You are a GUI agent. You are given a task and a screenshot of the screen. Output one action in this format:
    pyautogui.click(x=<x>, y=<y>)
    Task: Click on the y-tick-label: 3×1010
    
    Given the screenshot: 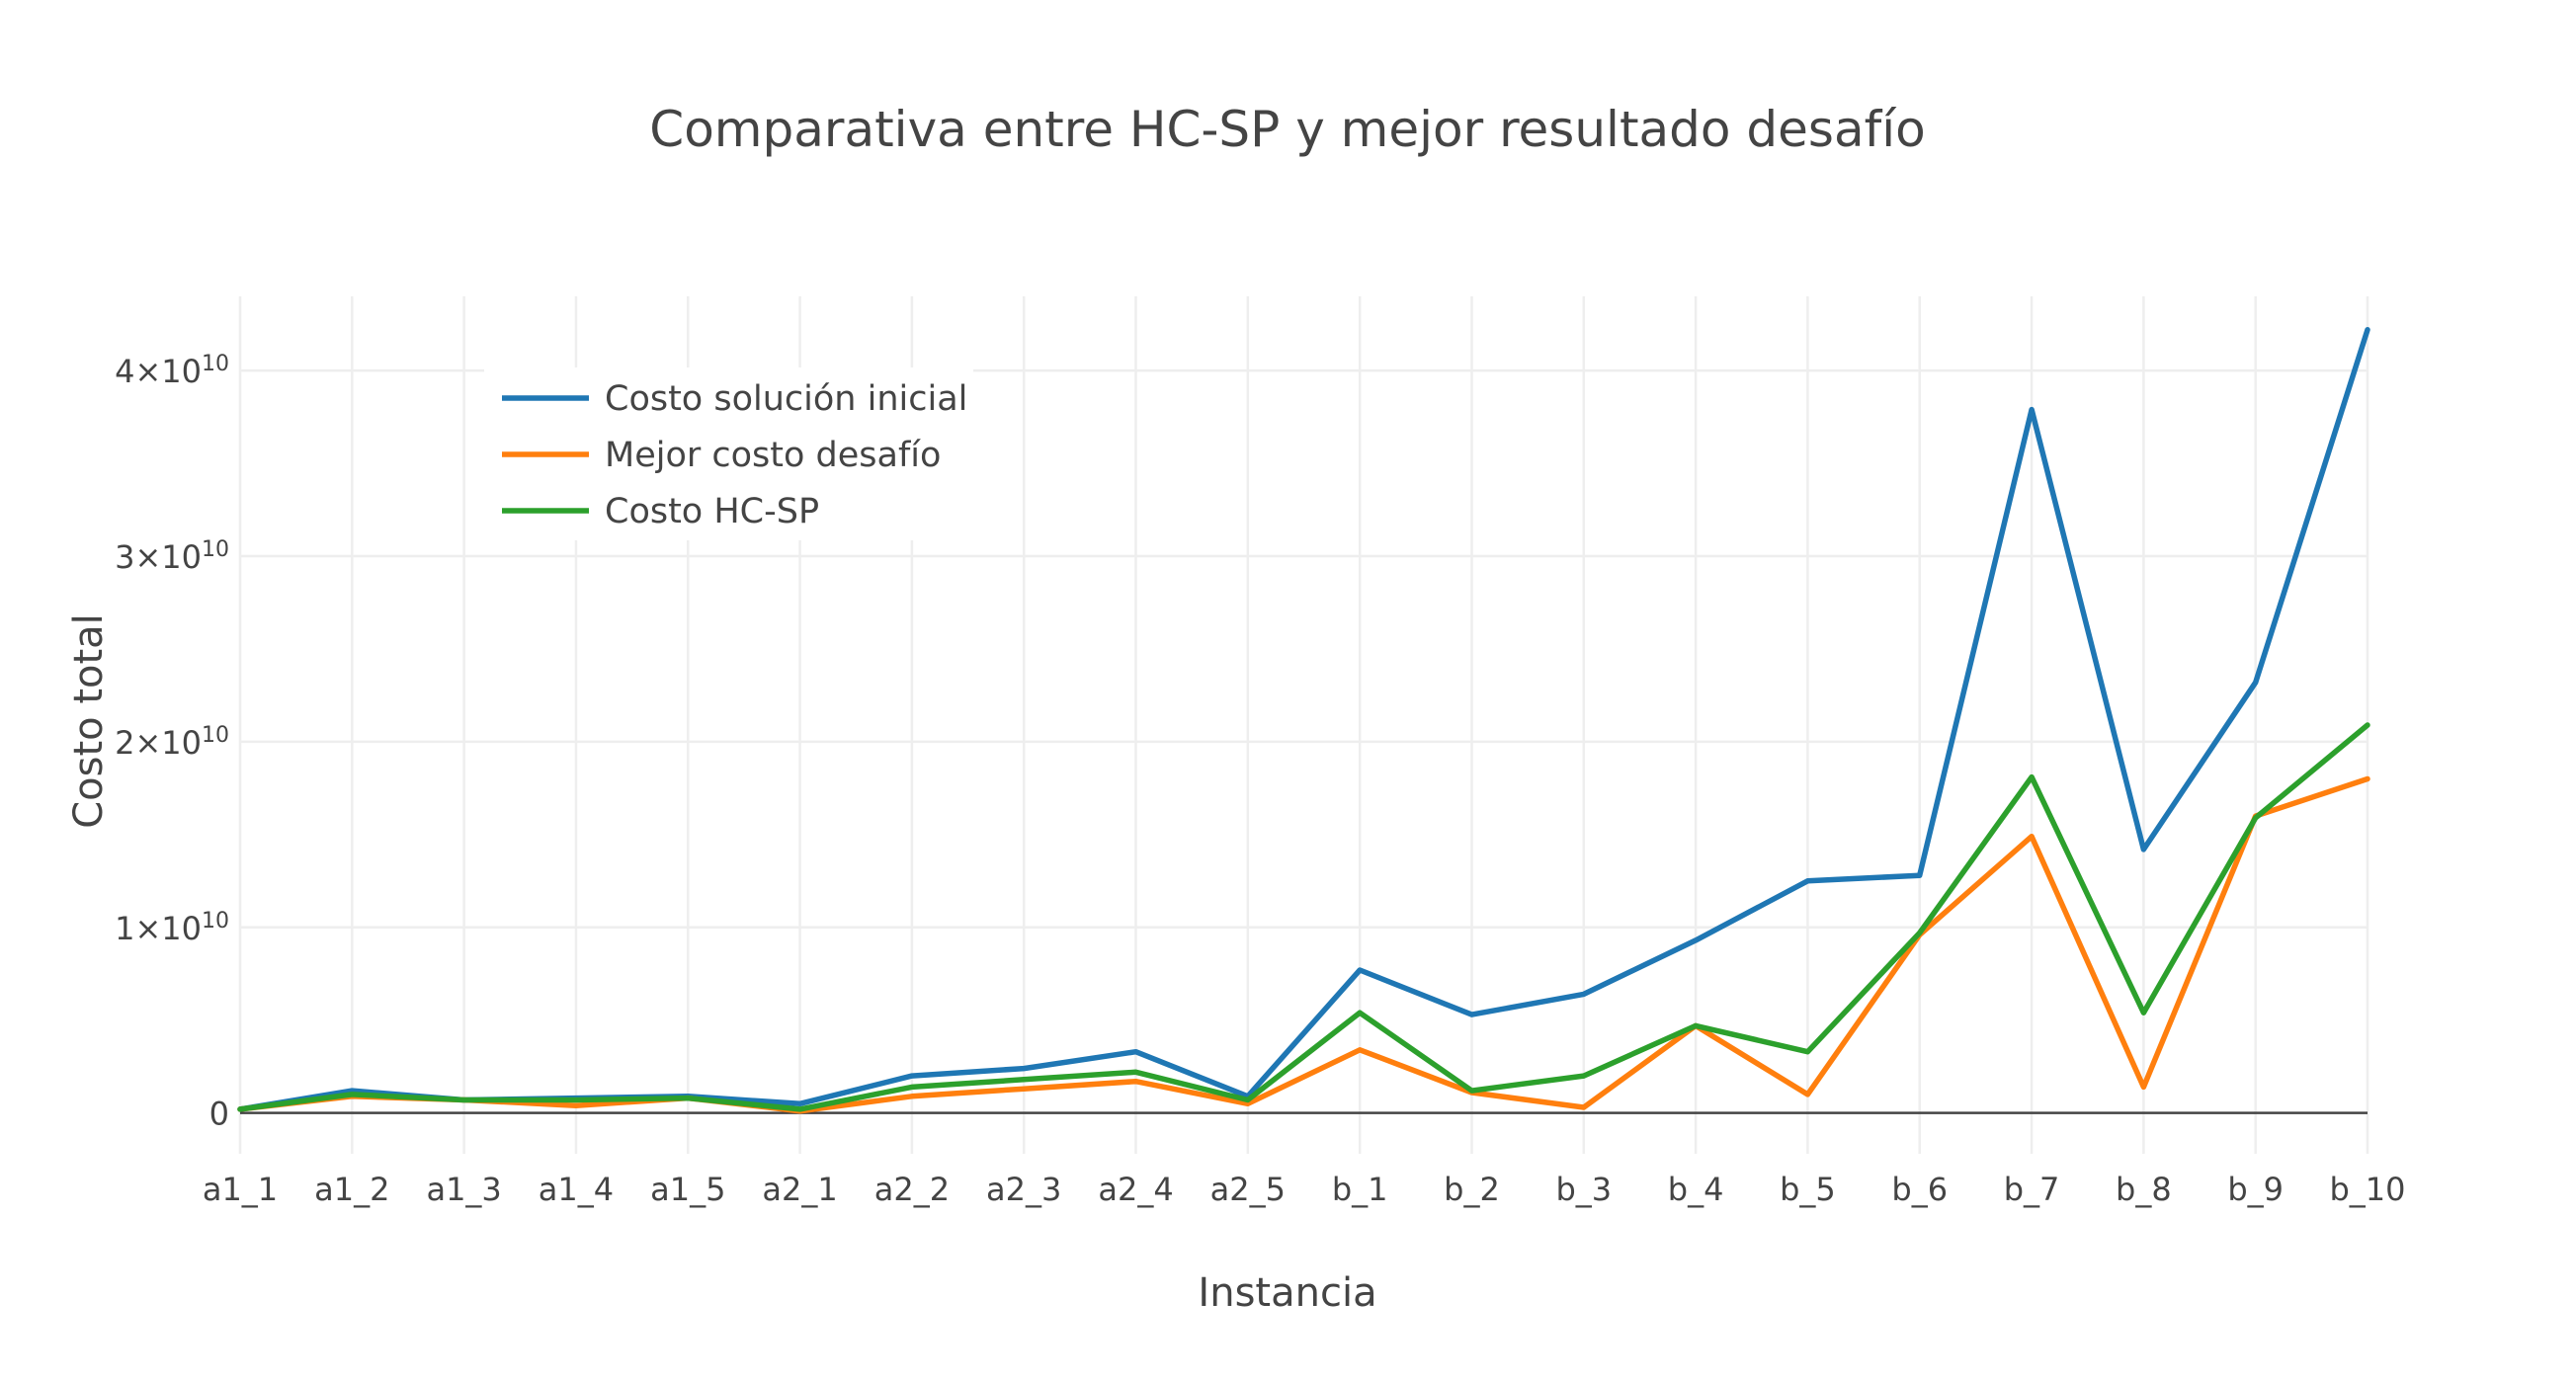 What is the action you would take?
    pyautogui.click(x=172, y=557)
    